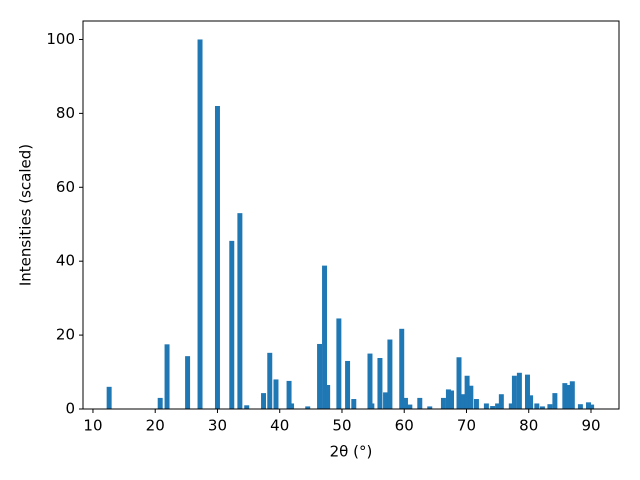  Describe the element at coordinates (65, 187) in the screenshot. I see `y-tick-label: 60` at that location.